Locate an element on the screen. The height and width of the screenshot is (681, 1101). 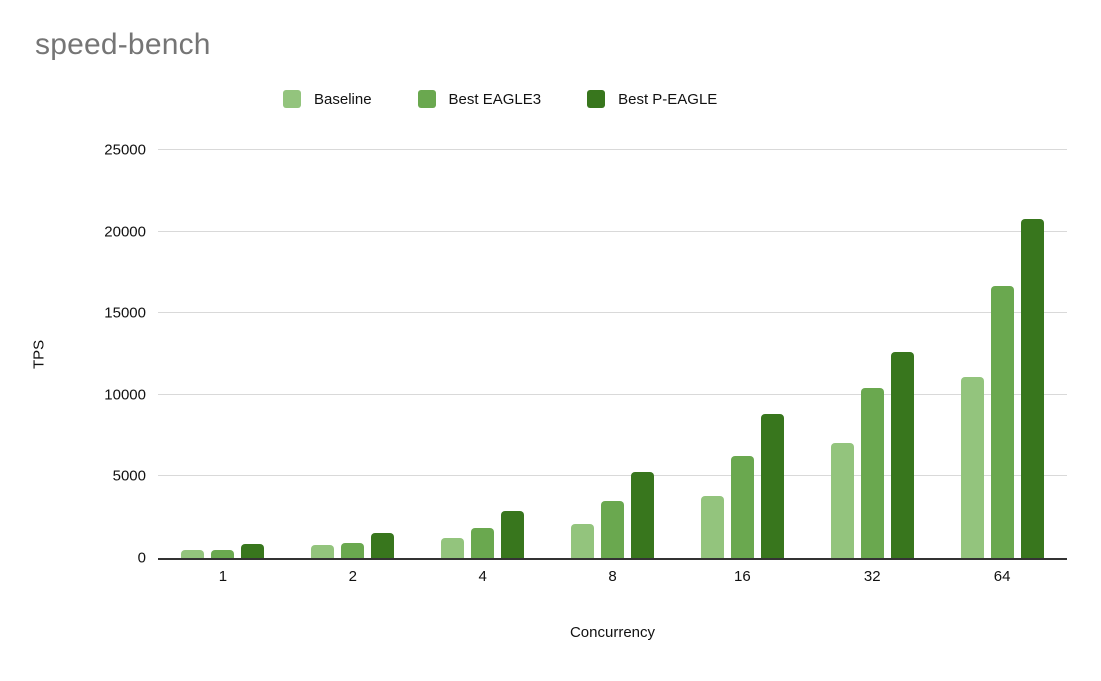
y-tick-label: 20000 is located at coordinates (125, 232).